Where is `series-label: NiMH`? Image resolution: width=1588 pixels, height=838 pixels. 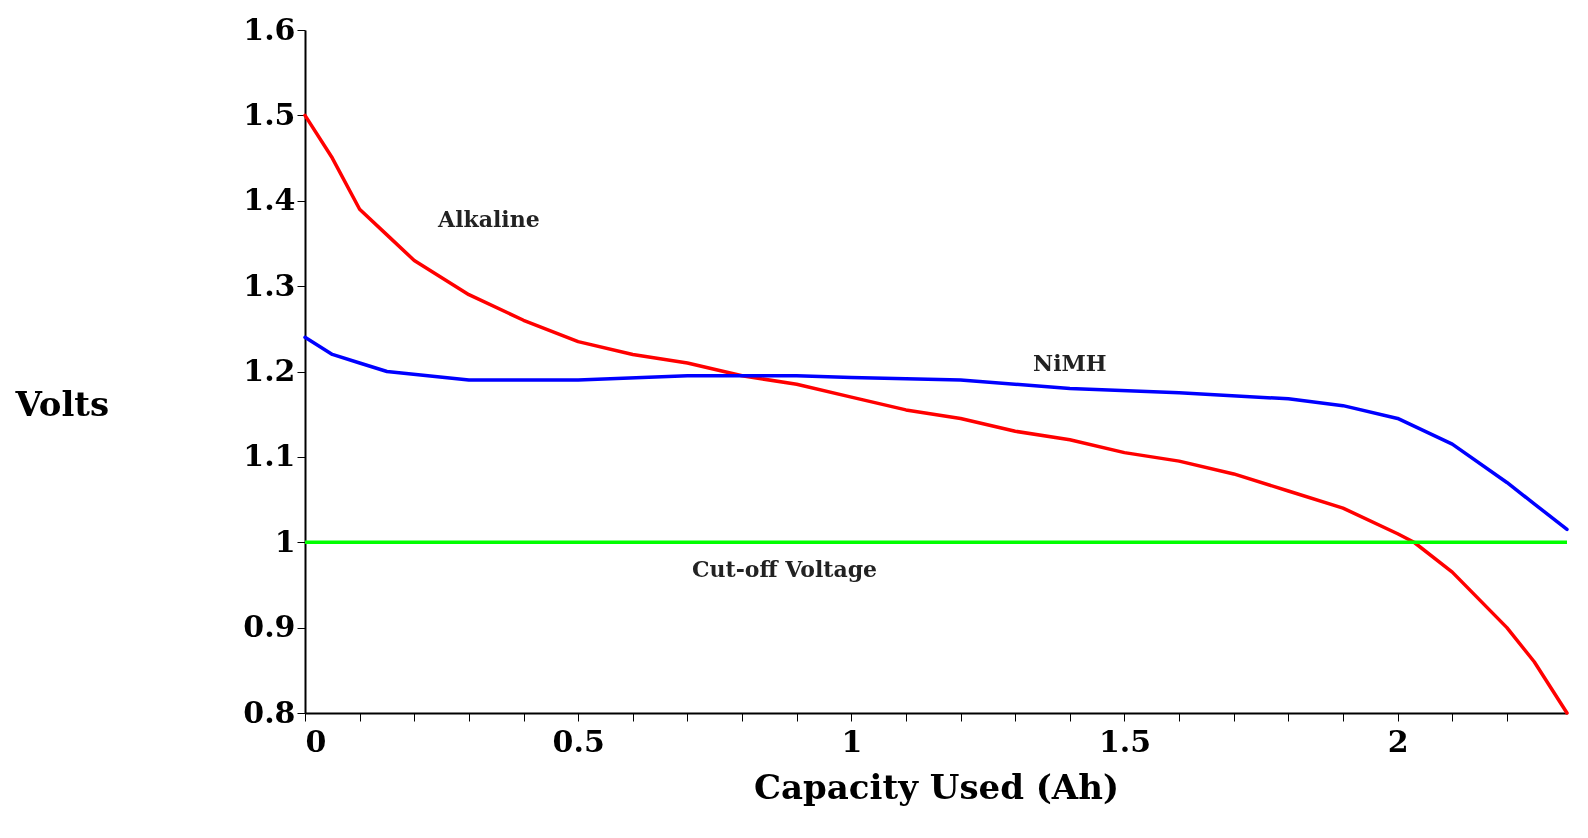 series-label: NiMH is located at coordinates (1070, 362).